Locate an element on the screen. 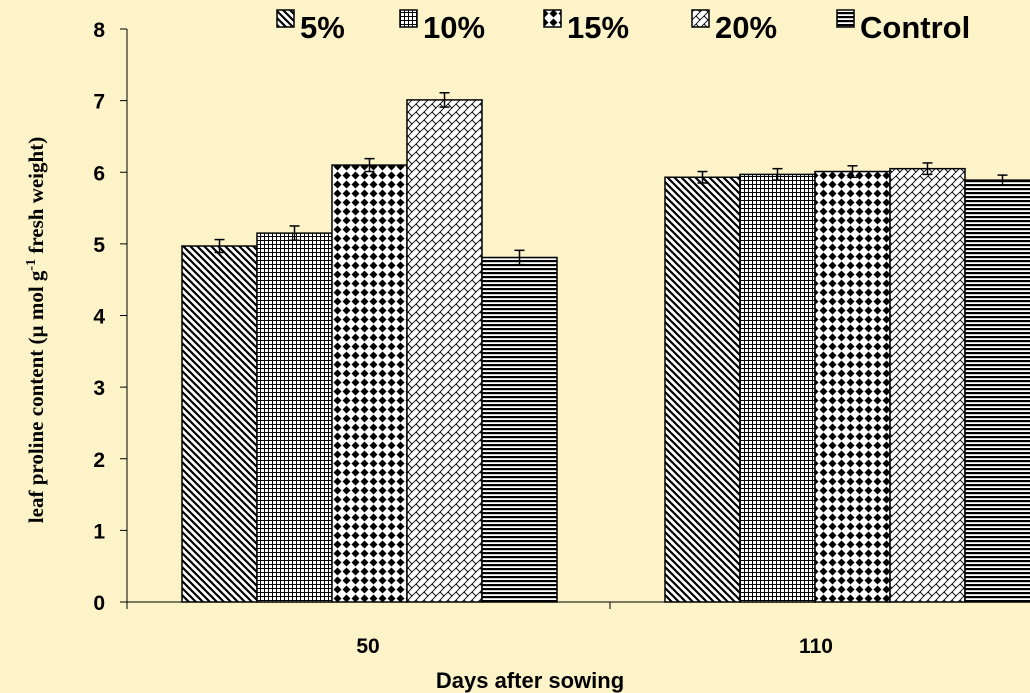  y-axis-title-main: leaf proline content (µ mol g is located at coordinates (36, 396).